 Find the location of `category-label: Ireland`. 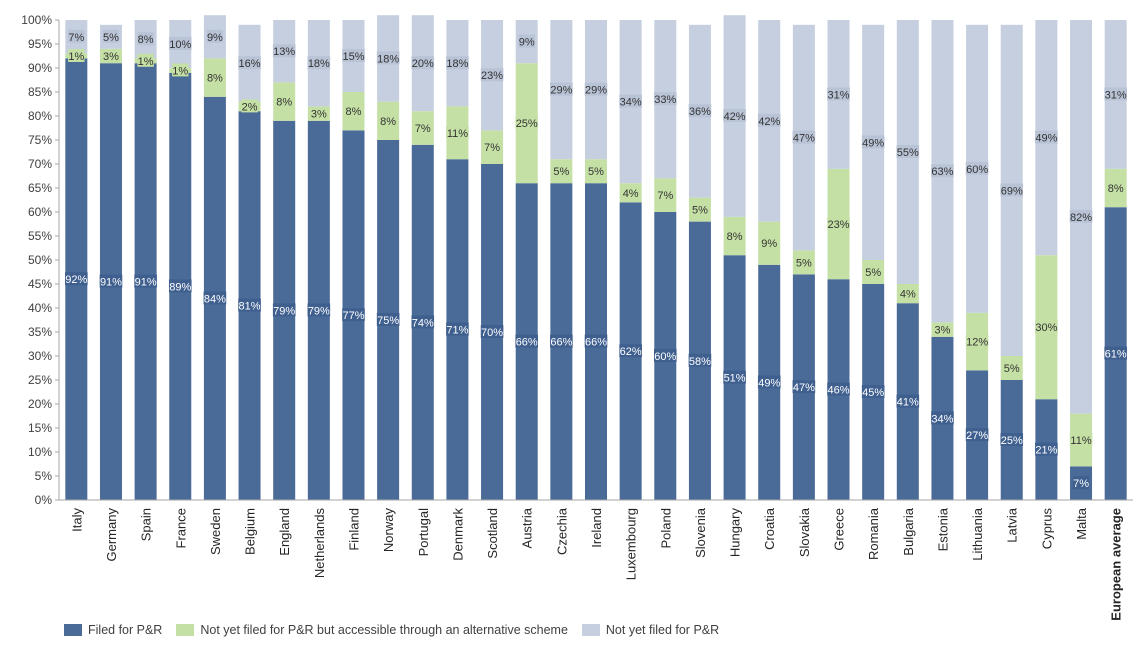

category-label: Ireland is located at coordinates (596, 528).